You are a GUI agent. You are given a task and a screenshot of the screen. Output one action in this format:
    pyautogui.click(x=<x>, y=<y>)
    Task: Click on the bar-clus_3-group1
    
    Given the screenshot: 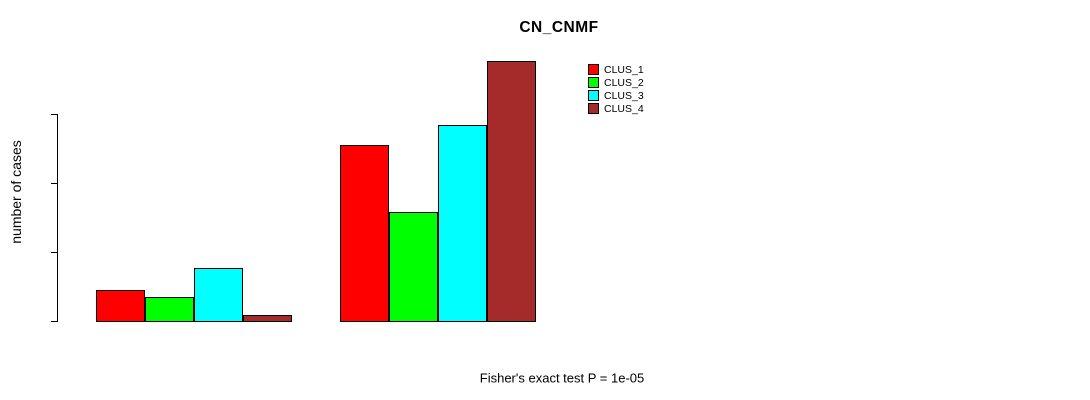 What is the action you would take?
    pyautogui.click(x=218, y=294)
    